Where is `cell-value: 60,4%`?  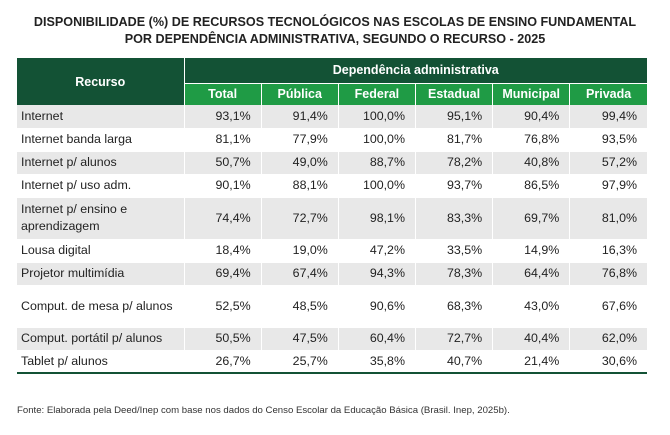
cell-value: 60,4% is located at coordinates (377, 339).